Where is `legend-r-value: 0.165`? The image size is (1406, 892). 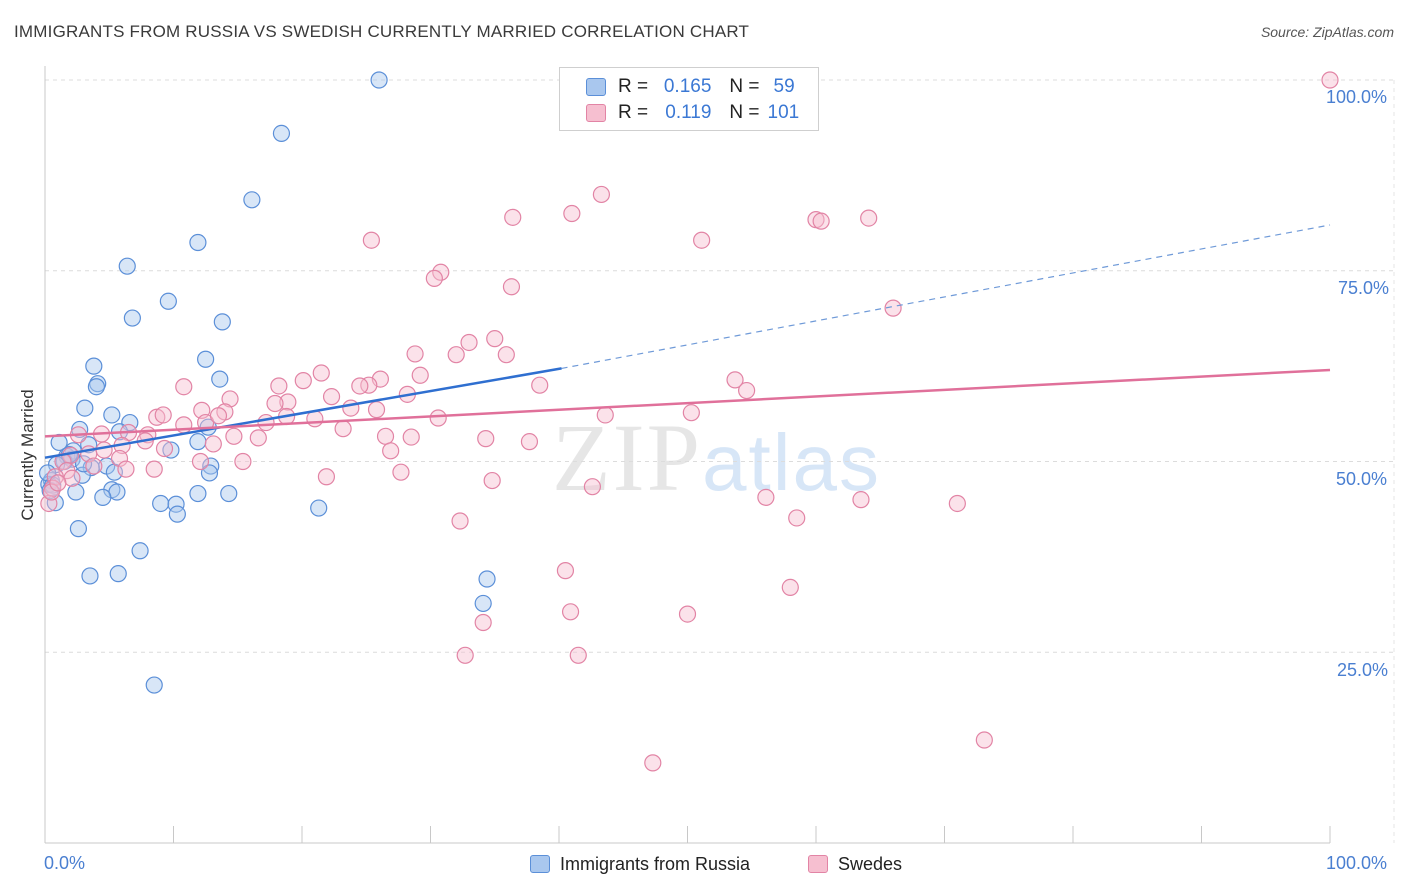 legend-r-value: 0.165 is located at coordinates (687, 86).